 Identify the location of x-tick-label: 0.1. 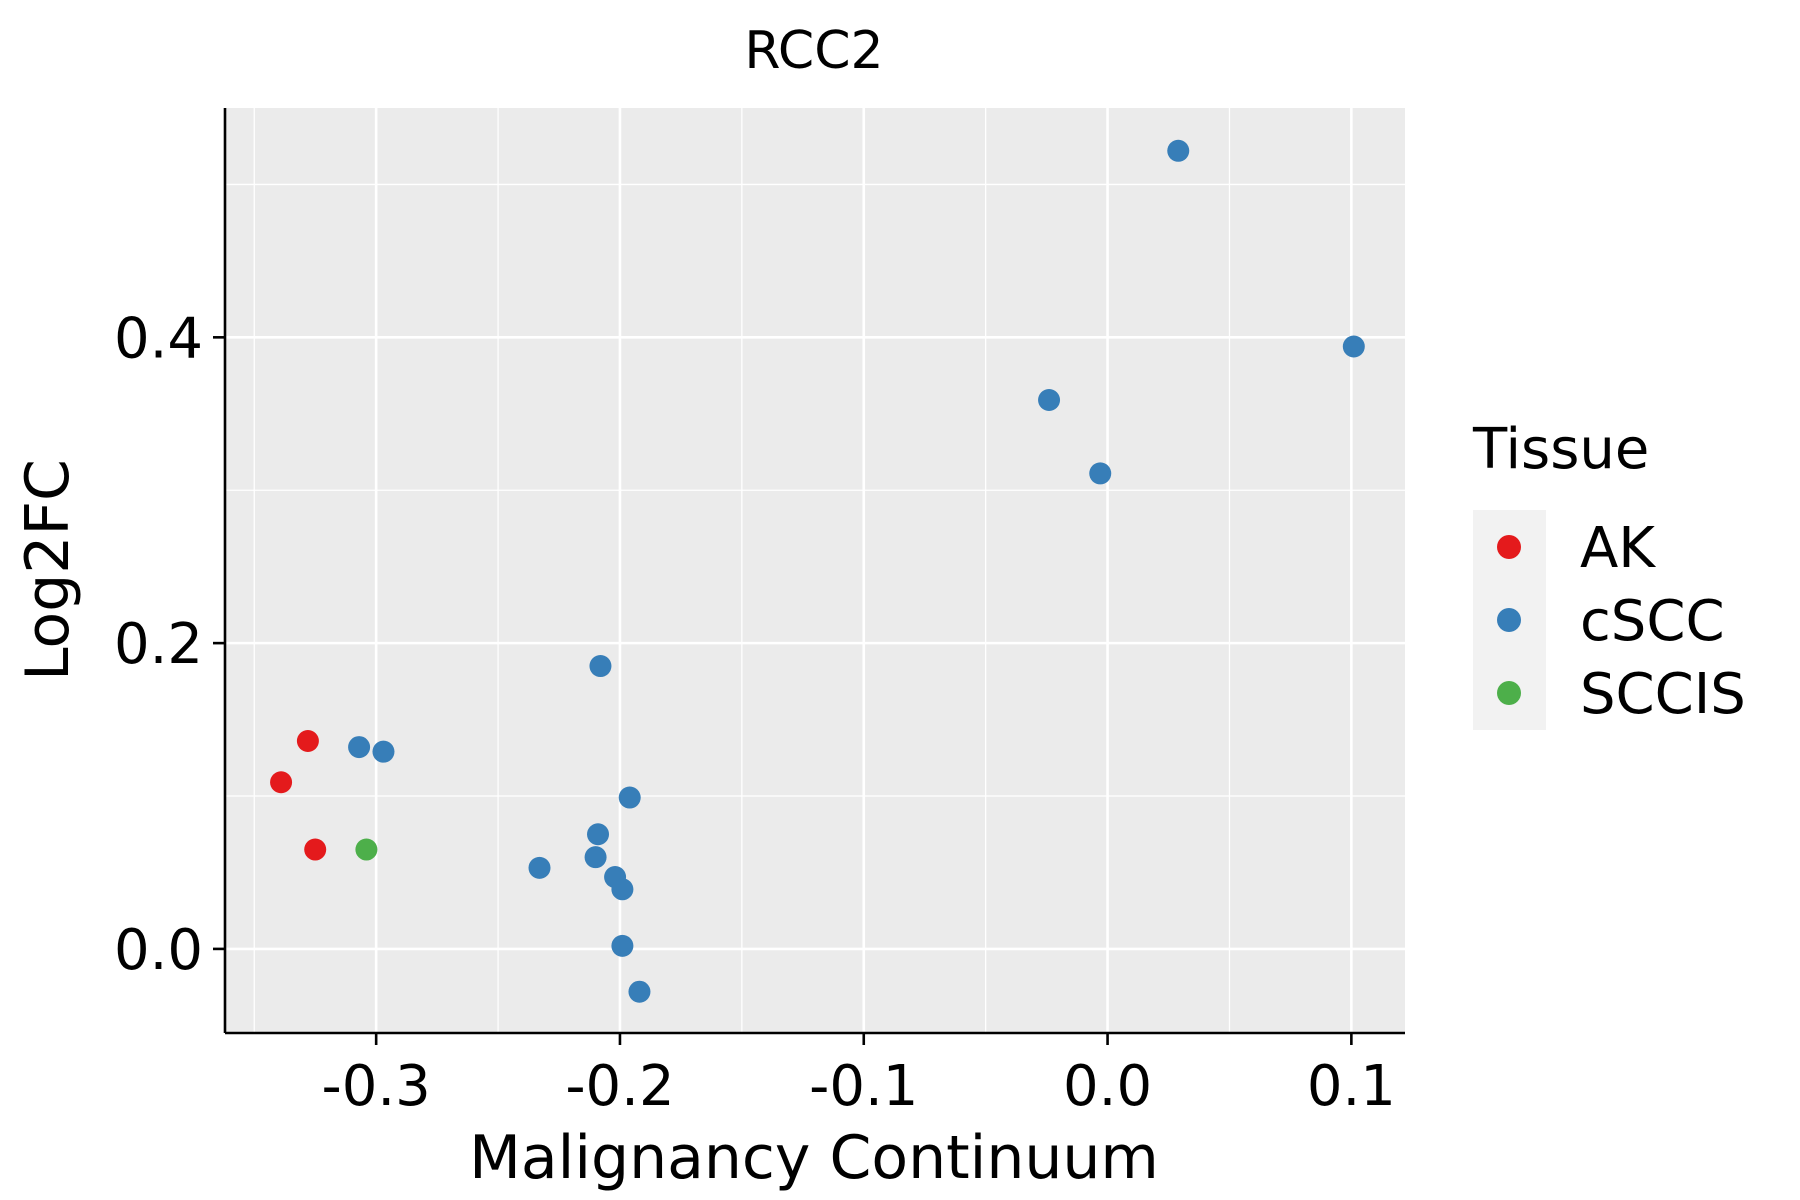
(1351, 1086).